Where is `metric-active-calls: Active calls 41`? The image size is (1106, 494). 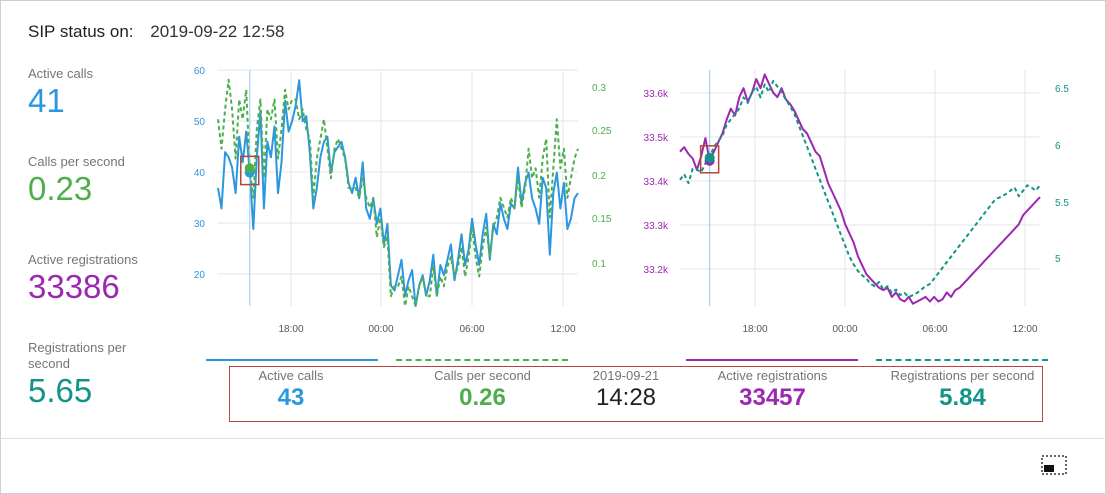
metric-active-calls: Active calls 41 is located at coordinates (60, 93).